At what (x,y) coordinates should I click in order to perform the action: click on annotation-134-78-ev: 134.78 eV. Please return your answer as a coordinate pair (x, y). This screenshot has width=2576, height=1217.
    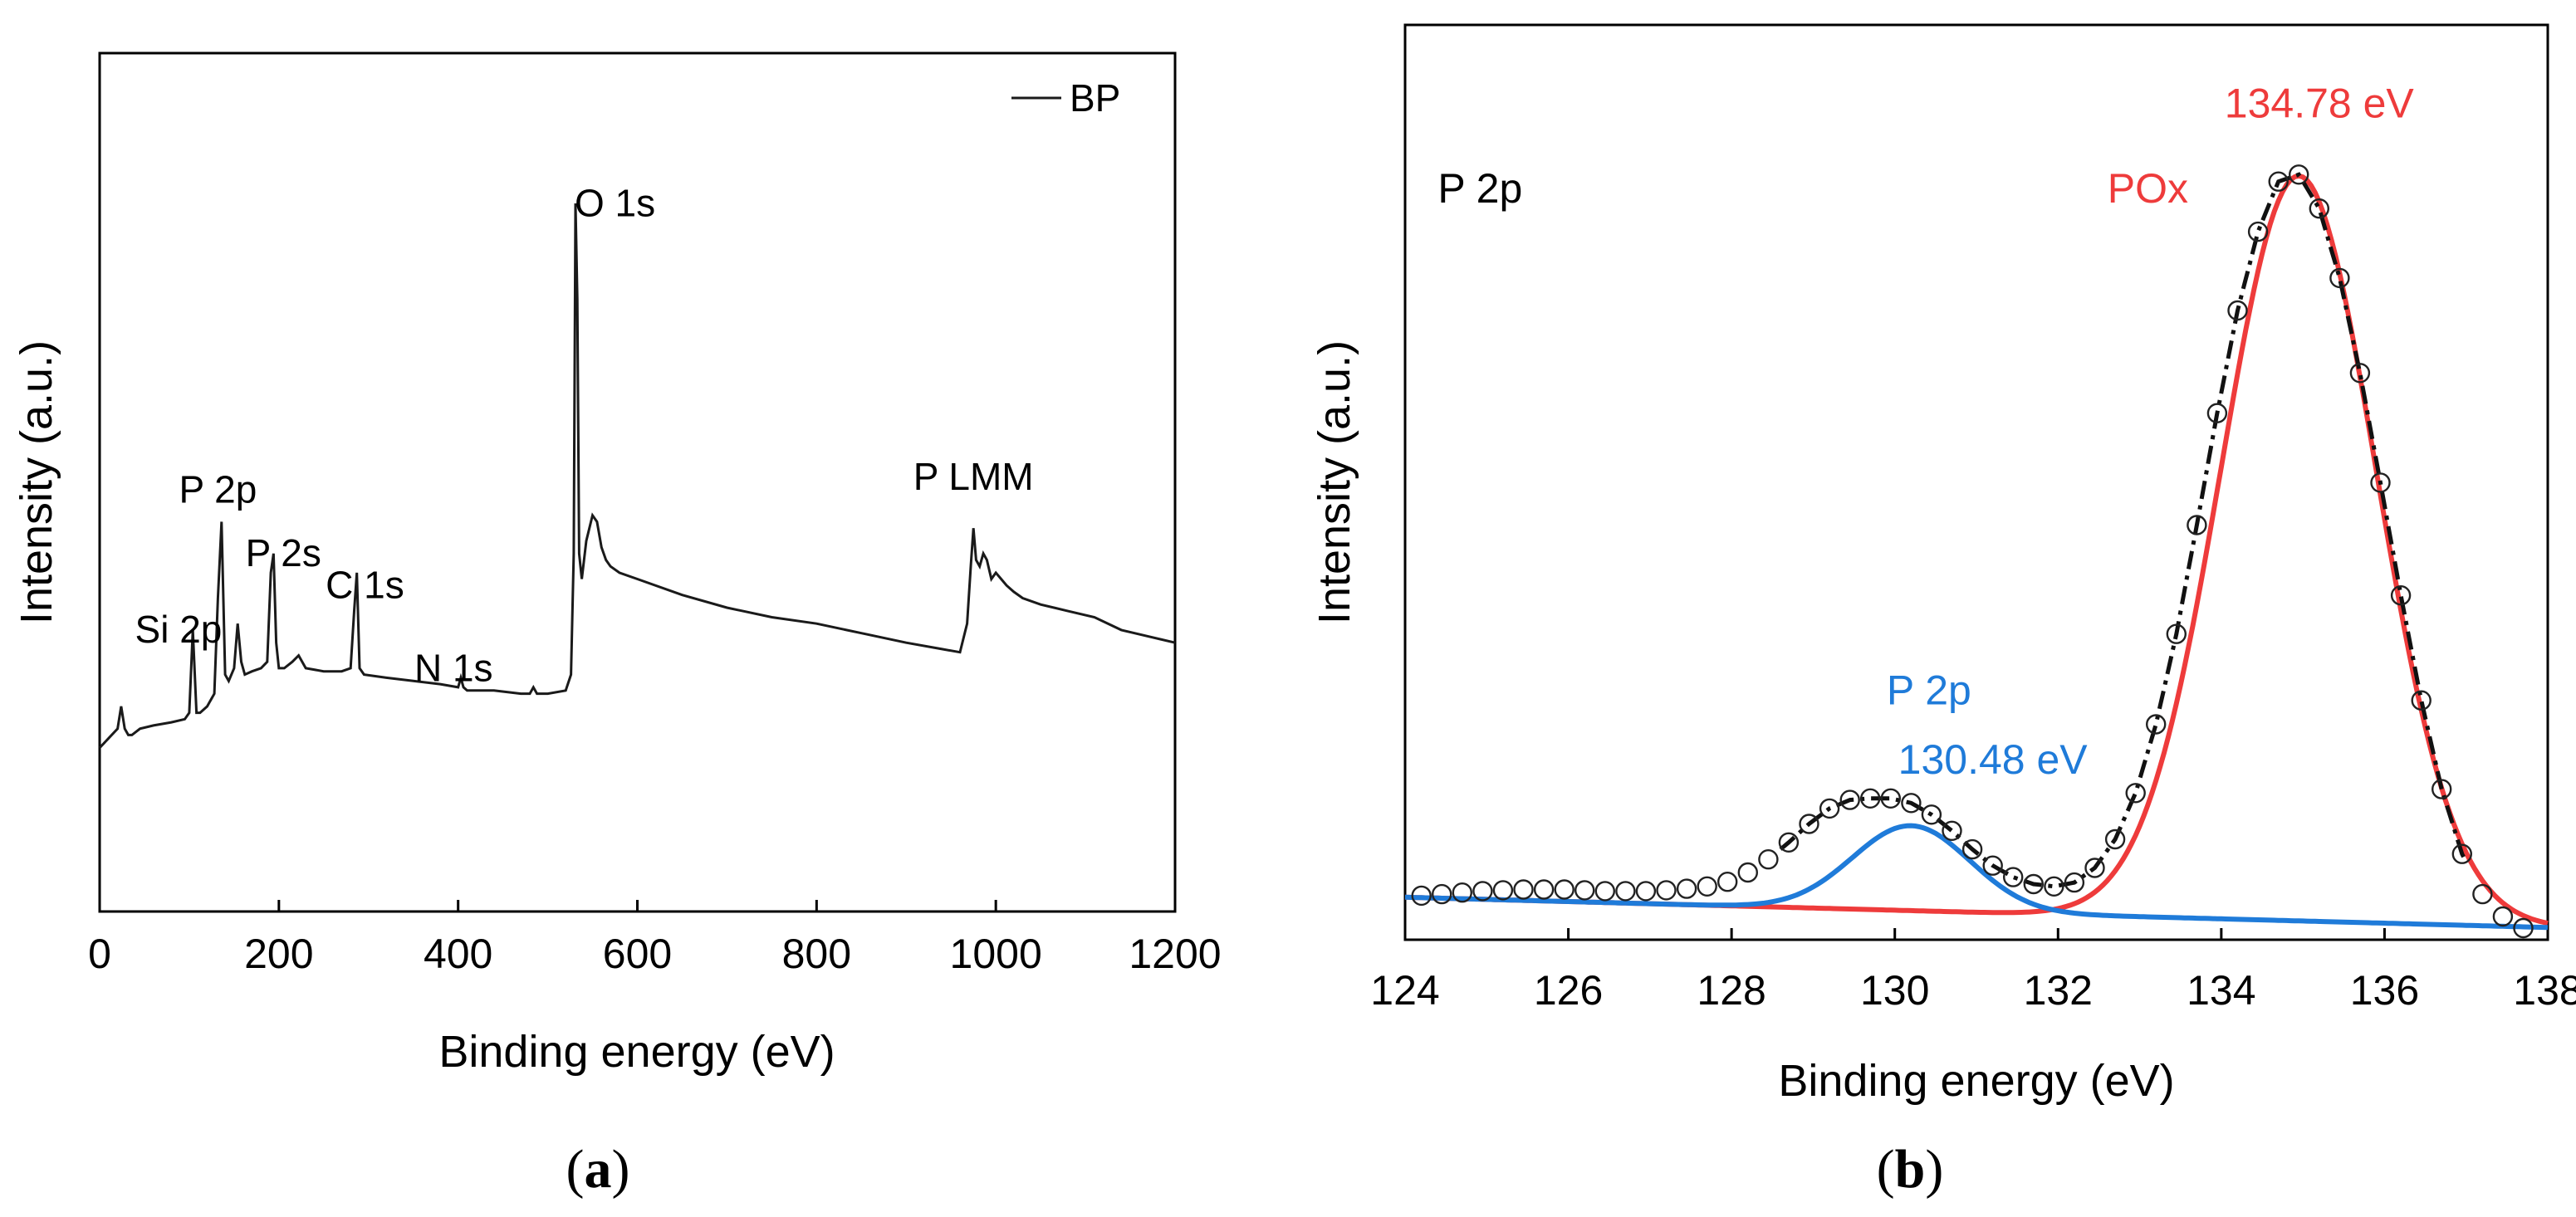
    Looking at the image, I should click on (2320, 104).